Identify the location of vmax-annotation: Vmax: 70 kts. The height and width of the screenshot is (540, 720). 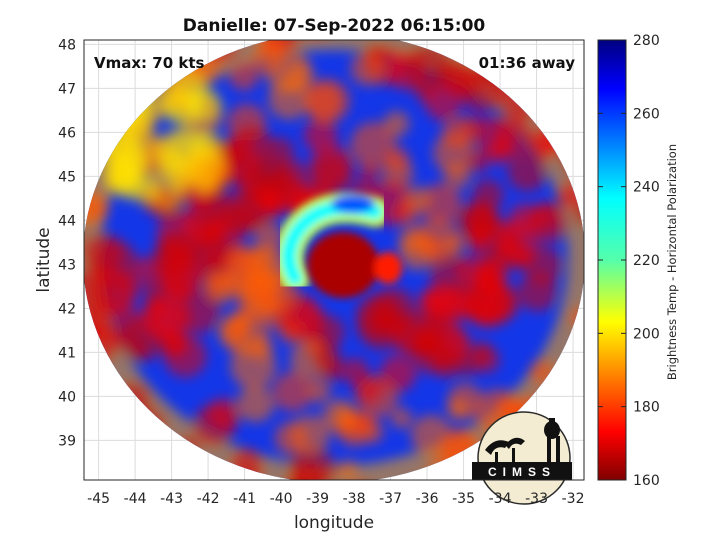
(149, 63).